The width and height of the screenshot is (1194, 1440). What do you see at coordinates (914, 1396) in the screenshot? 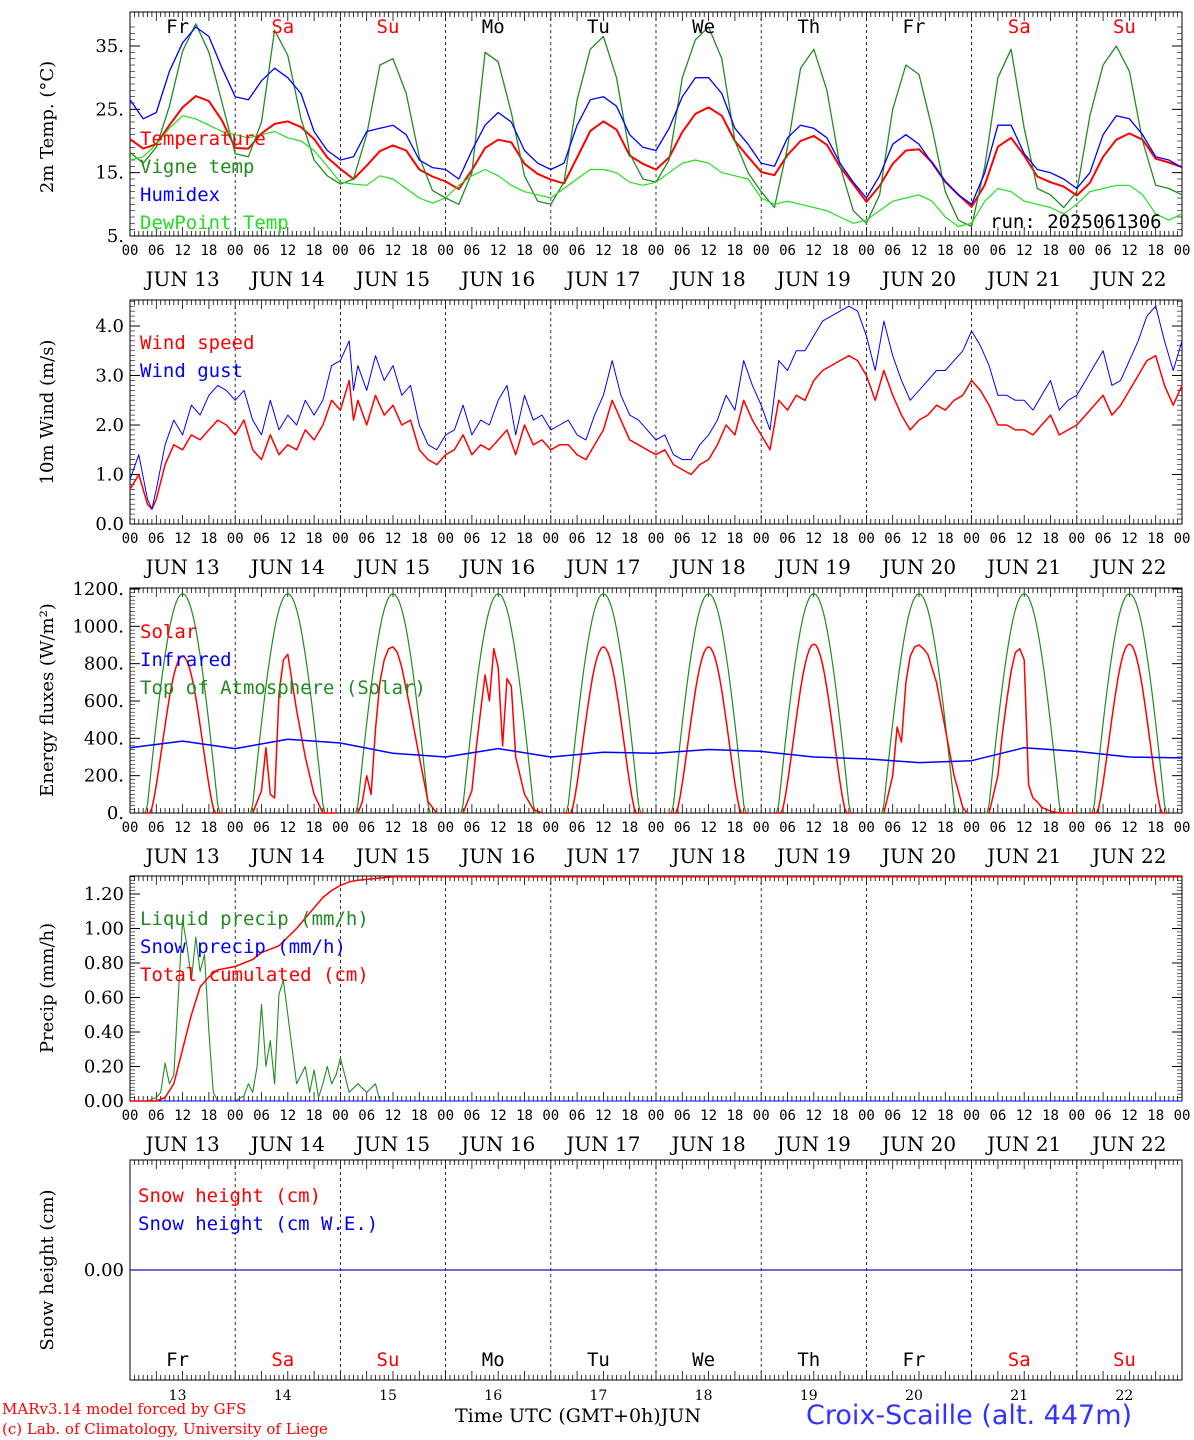
I see `day-number: 20` at bounding box center [914, 1396].